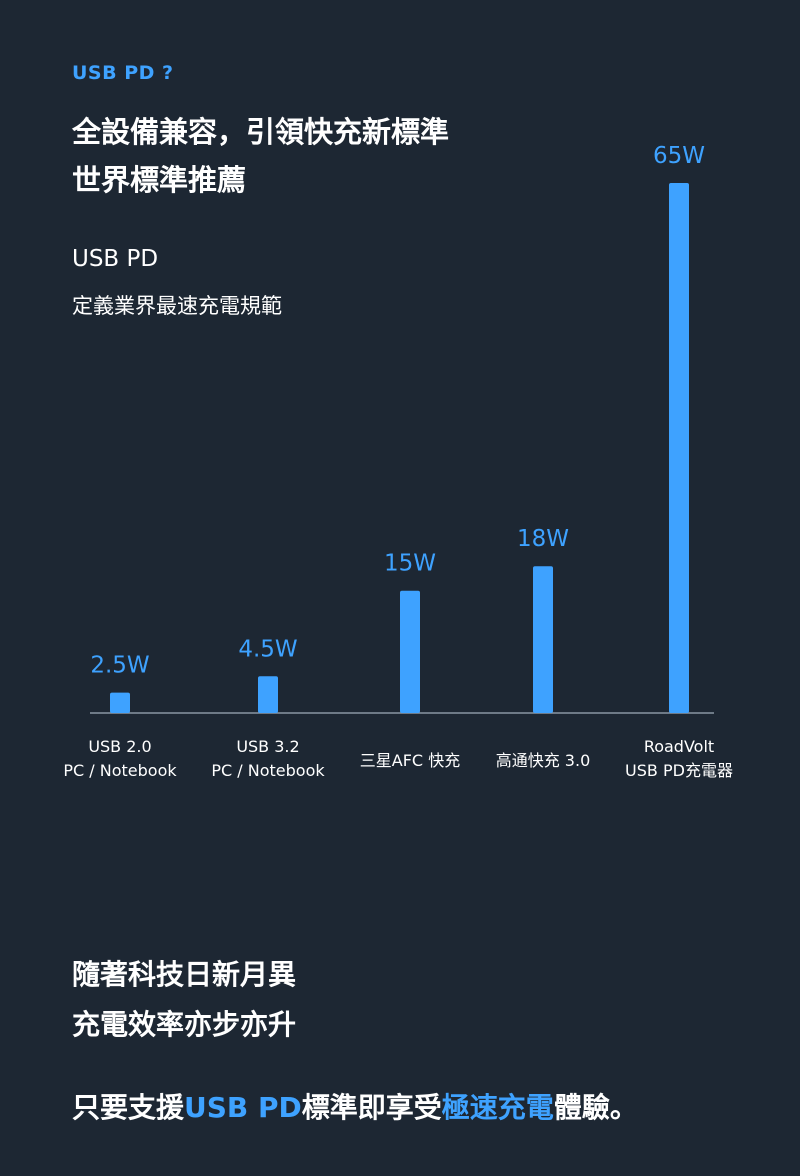 This screenshot has height=1176, width=800. What do you see at coordinates (120, 770) in the screenshot?
I see `category-label-0-line-1: PC / Notebook` at bounding box center [120, 770].